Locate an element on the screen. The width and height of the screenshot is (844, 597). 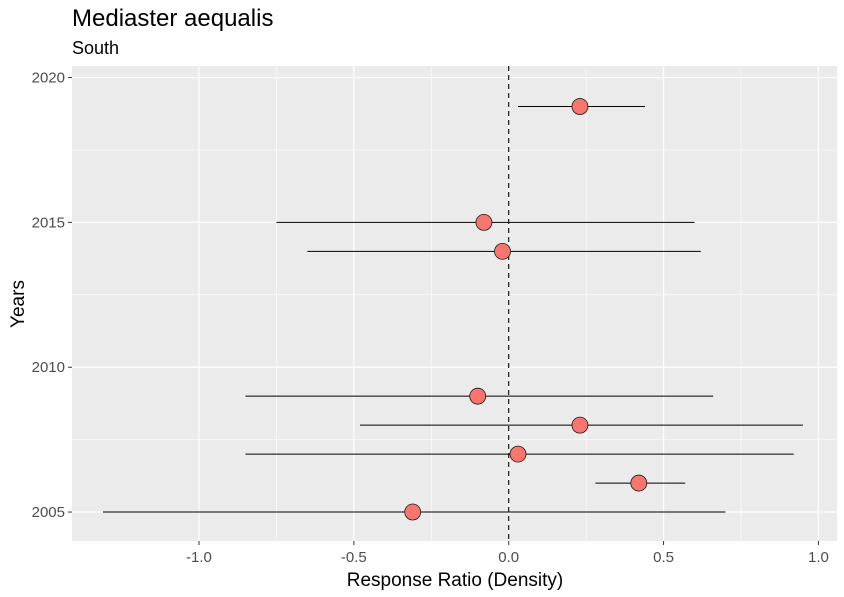
x-tick-label: -0.5 is located at coordinates (354, 557).